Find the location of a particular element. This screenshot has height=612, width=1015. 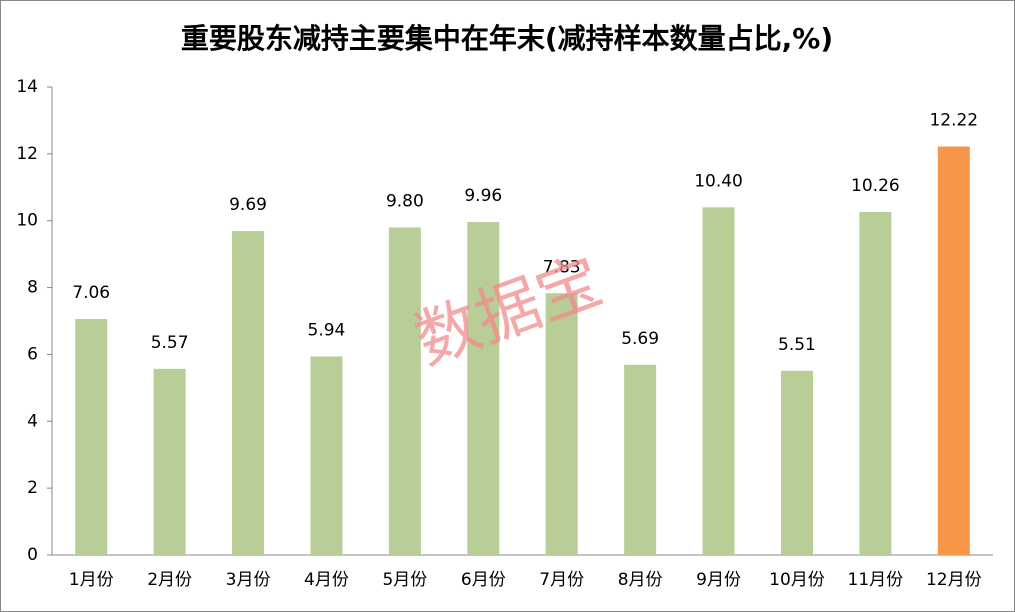

value-label: 5.57 is located at coordinates (170, 343).